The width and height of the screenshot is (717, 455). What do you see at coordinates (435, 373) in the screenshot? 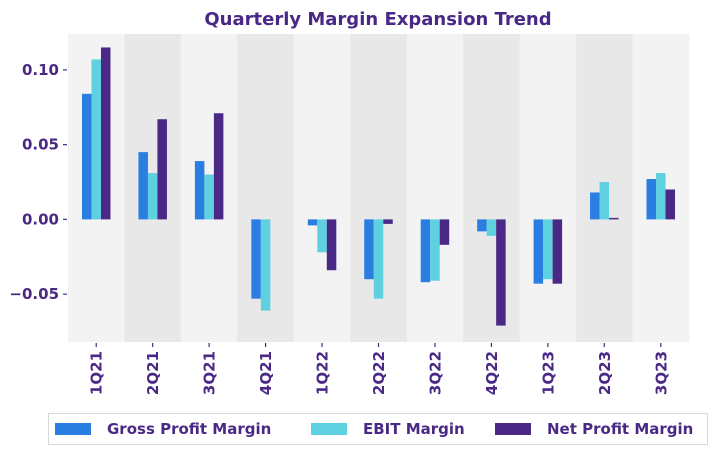
I see `x-tick-label: 3Q22` at bounding box center [435, 373].